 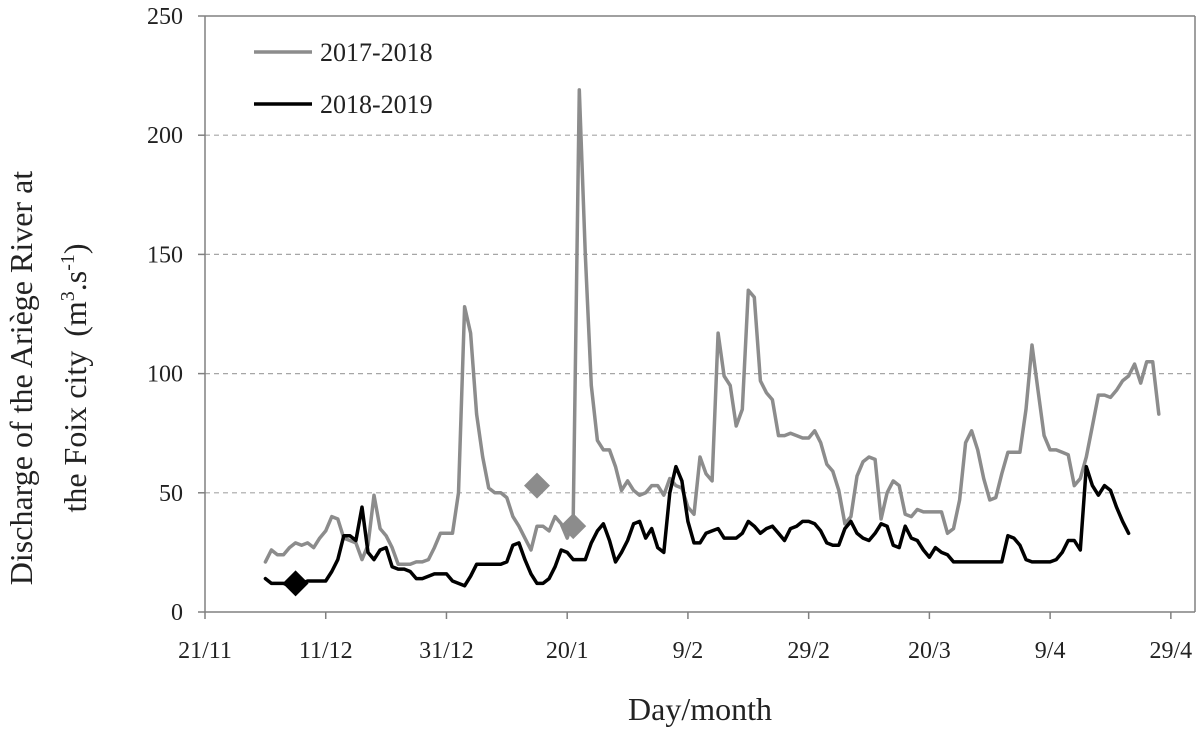 What do you see at coordinates (808, 651) in the screenshot?
I see `x-tick-label-5: 29/2` at bounding box center [808, 651].